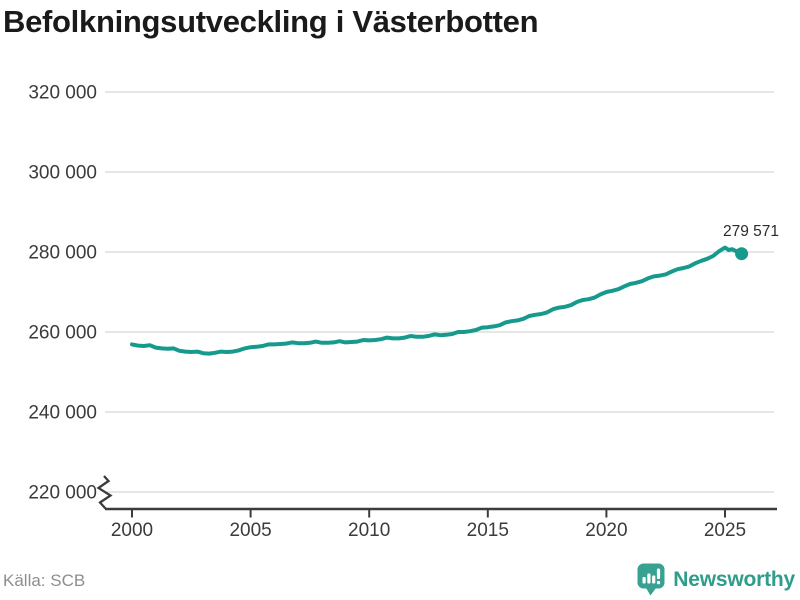 The width and height of the screenshot is (800, 600). Describe the element at coordinates (369, 530) in the screenshot. I see `x-tick-label: 2010` at that location.